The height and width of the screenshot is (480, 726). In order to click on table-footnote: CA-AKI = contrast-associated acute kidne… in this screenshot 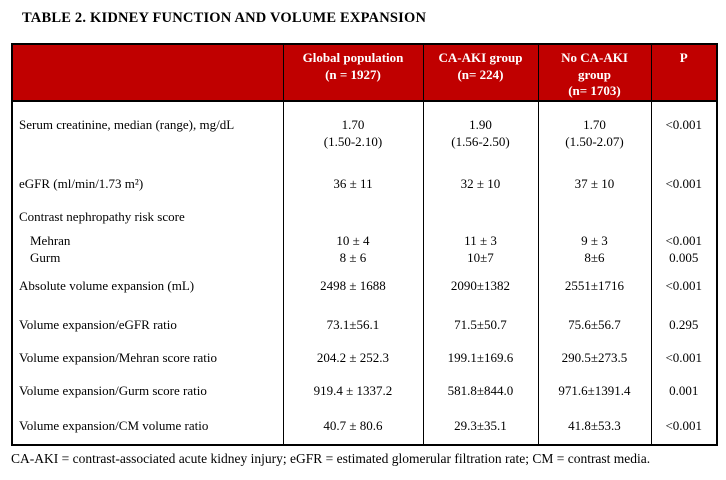, I will do `click(331, 458)`.